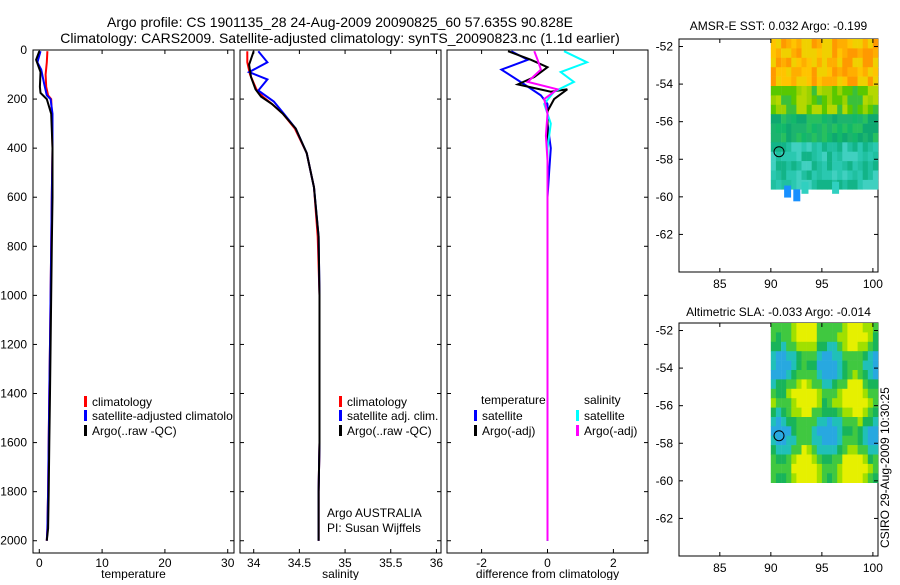 The height and width of the screenshot is (585, 900). I want to click on xtick-label: 30, so click(228, 563).